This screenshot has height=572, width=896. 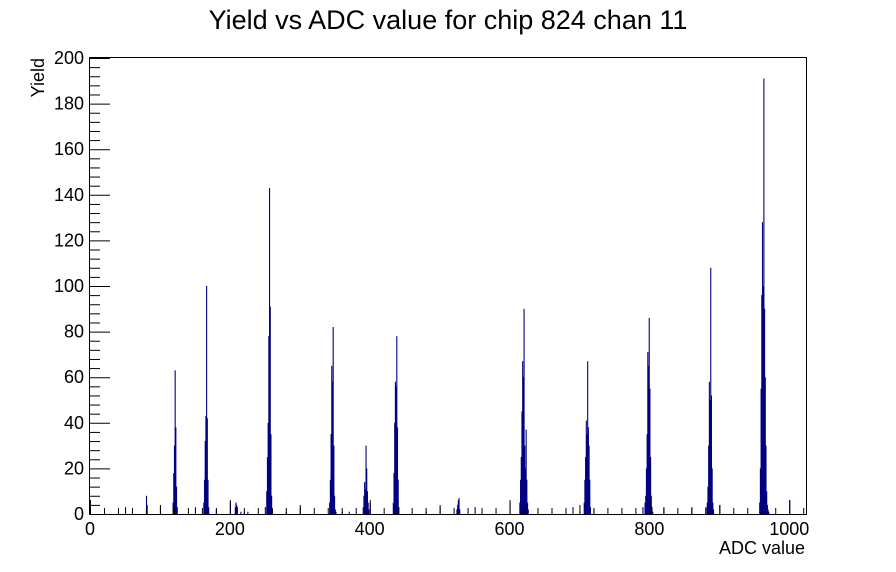 I want to click on y-tick-label: 80, so click(x=74, y=332).